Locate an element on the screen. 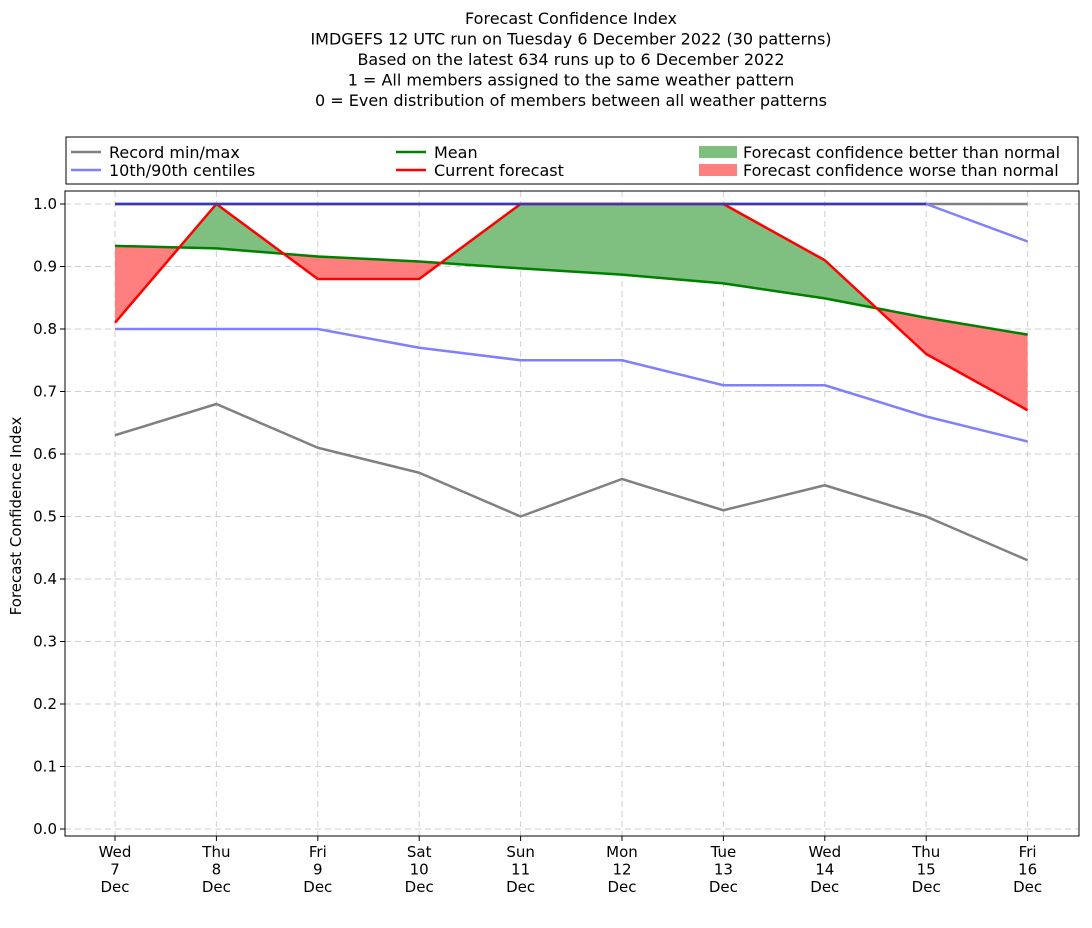  x-tick-label: 16 is located at coordinates (1027, 870).